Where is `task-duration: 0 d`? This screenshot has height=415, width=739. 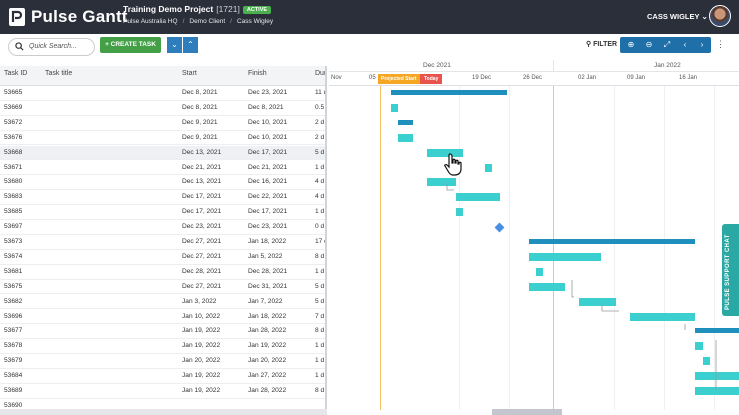 task-duration: 0 d is located at coordinates (320, 227).